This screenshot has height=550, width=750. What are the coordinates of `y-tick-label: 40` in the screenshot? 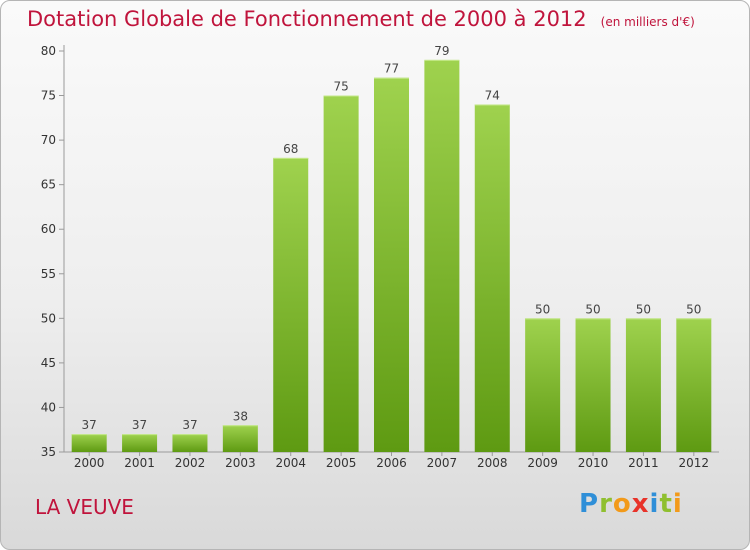 It's located at (48, 407).